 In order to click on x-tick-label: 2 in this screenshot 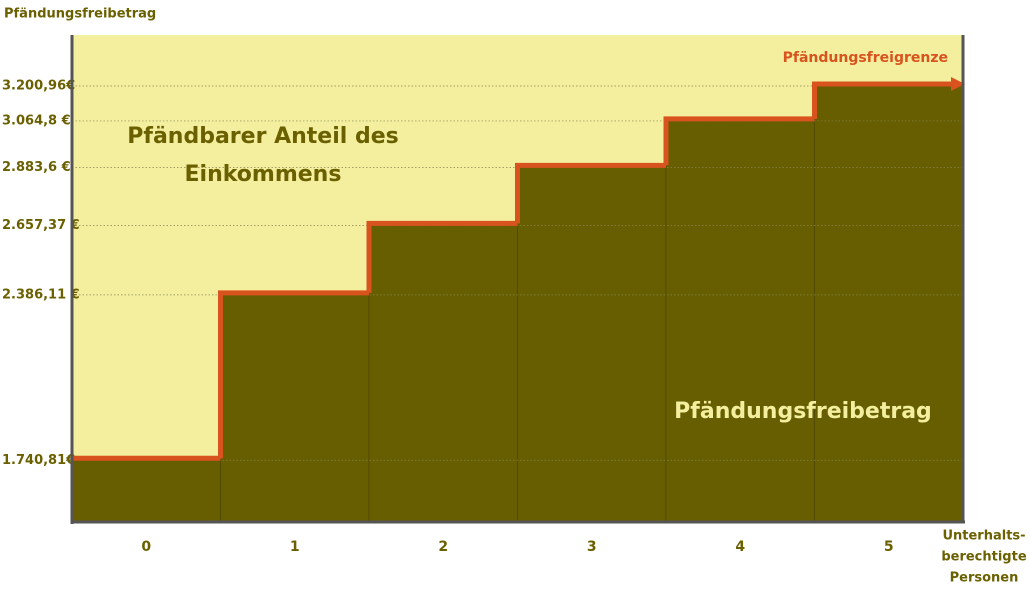, I will do `click(443, 547)`.